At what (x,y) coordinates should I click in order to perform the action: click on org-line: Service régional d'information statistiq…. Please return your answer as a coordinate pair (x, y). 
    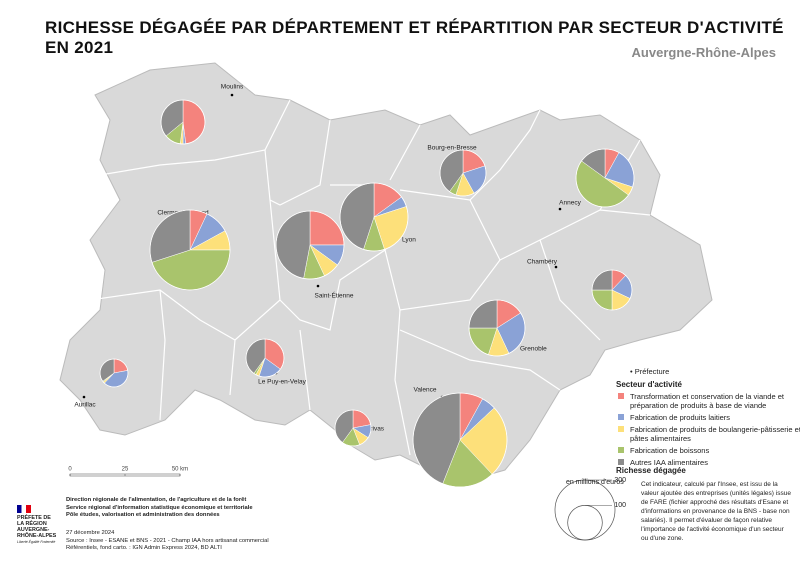
    Looking at the image, I should click on (159, 507).